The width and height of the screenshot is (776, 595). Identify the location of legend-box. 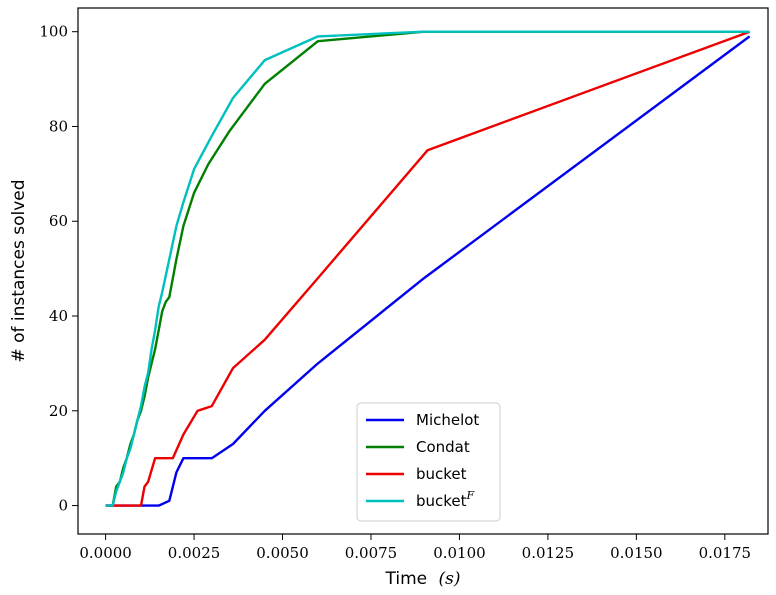
(428, 462).